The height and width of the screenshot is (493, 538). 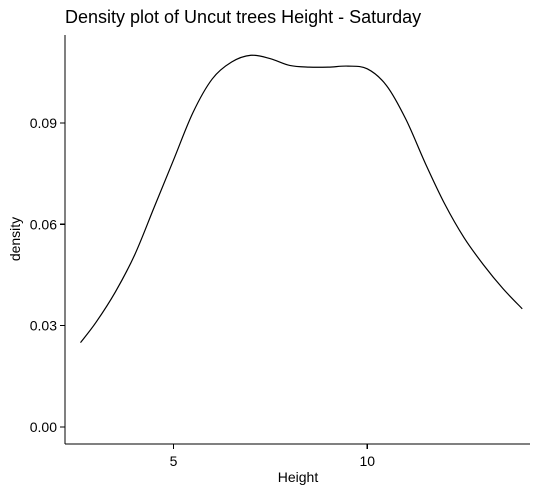 I want to click on y-tick-label: 0.03, so click(x=43, y=326).